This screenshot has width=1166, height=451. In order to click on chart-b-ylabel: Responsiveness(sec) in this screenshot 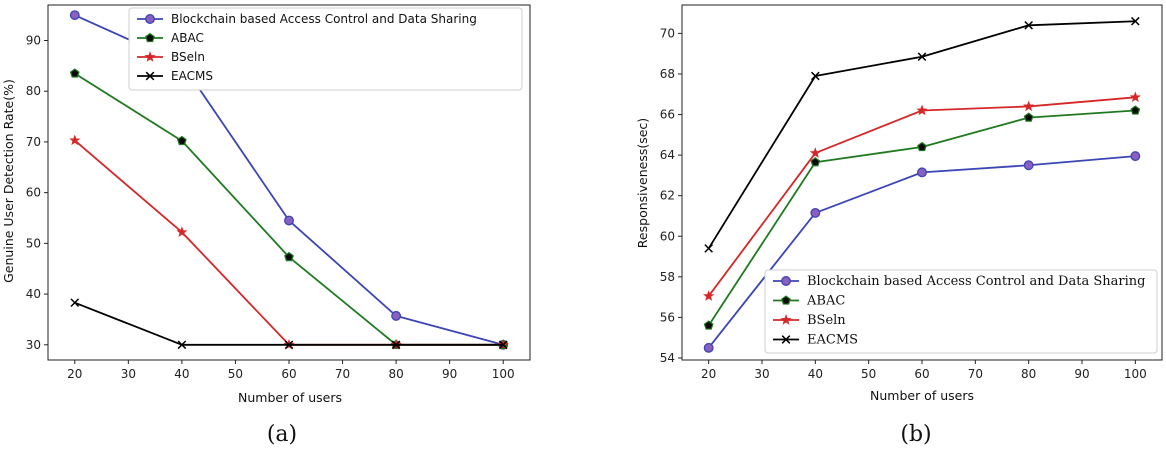, I will do `click(642, 183)`.